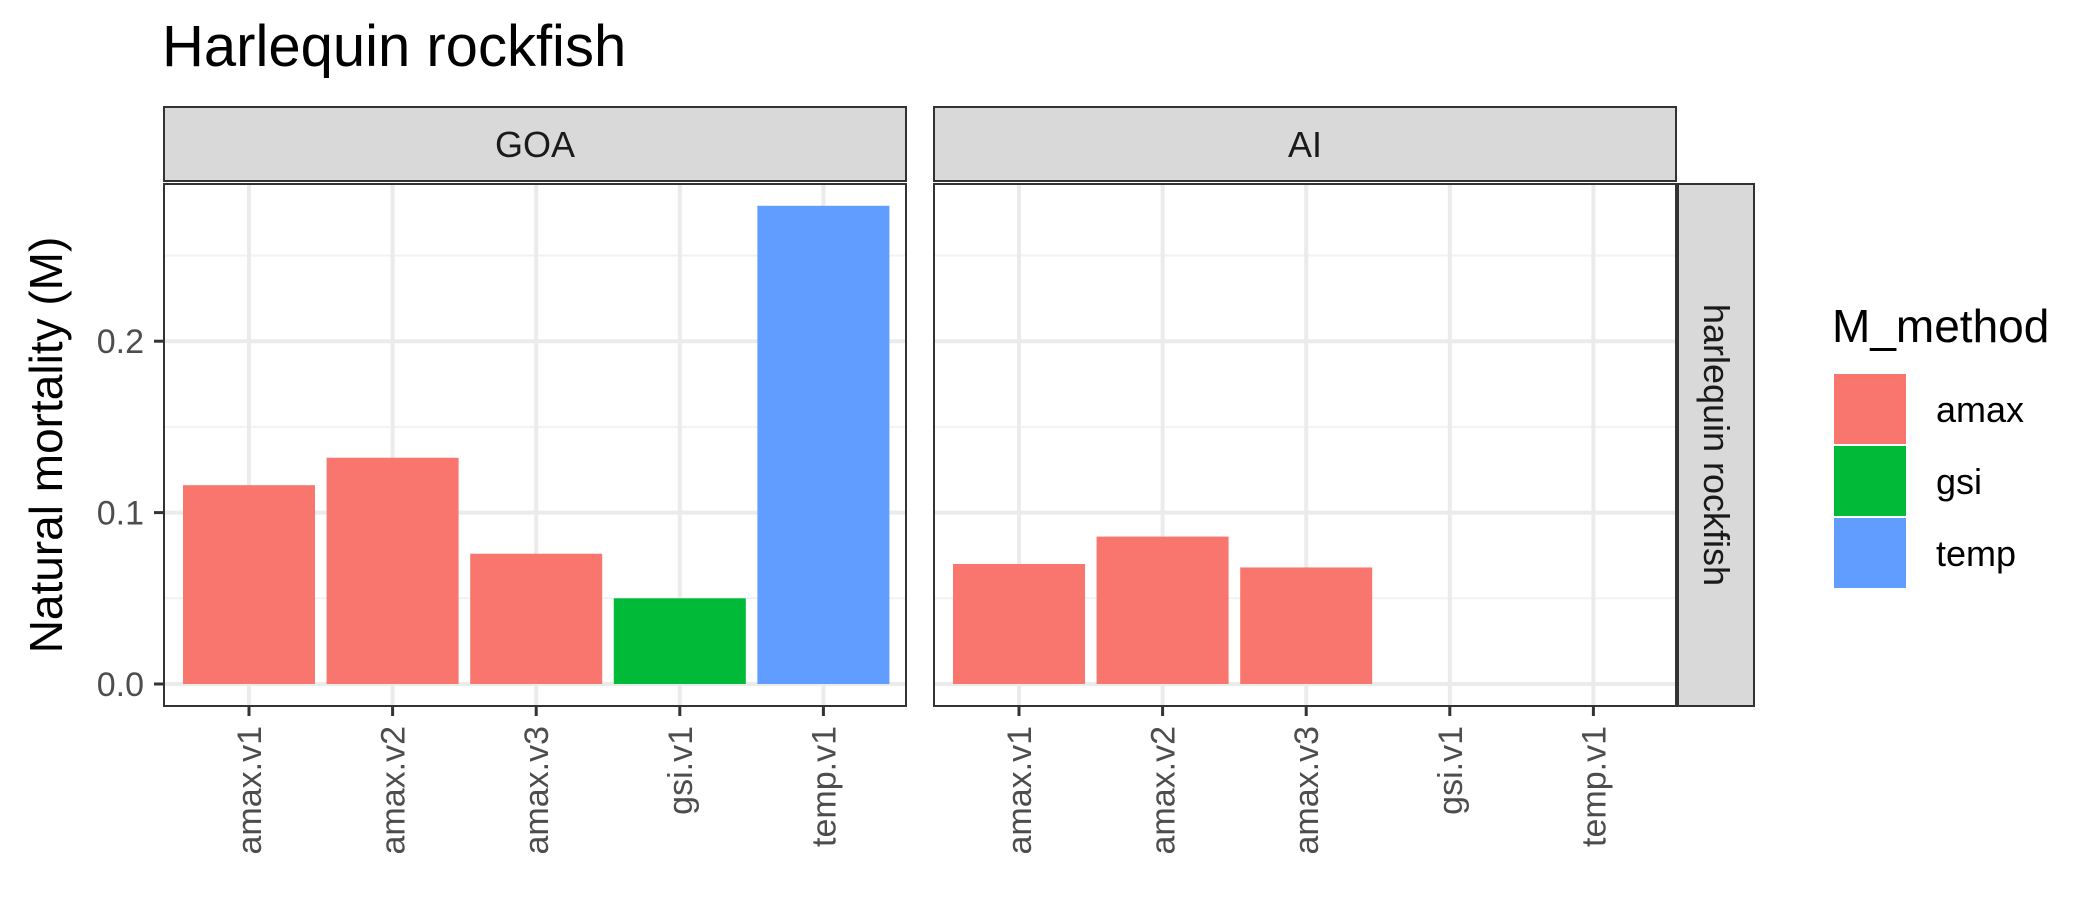 Image resolution: width=2100 pixels, height=900 pixels. I want to click on y-axis-ticks: 0.0 0.1 0.2, so click(130, 513).